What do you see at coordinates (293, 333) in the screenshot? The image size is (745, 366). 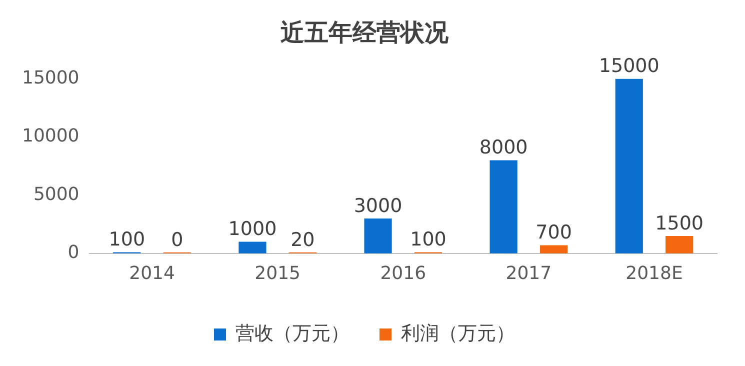 I see `legend-label: 营收（万元）` at bounding box center [293, 333].